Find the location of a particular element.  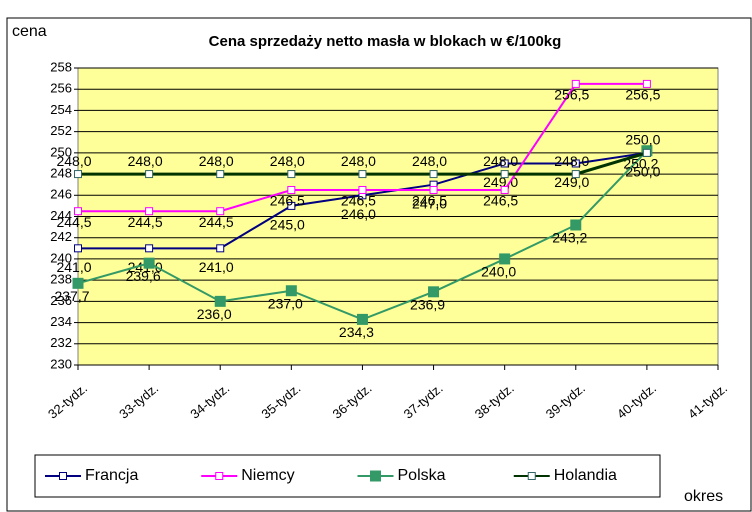

y-tick-label: 250 is located at coordinates (61, 151).